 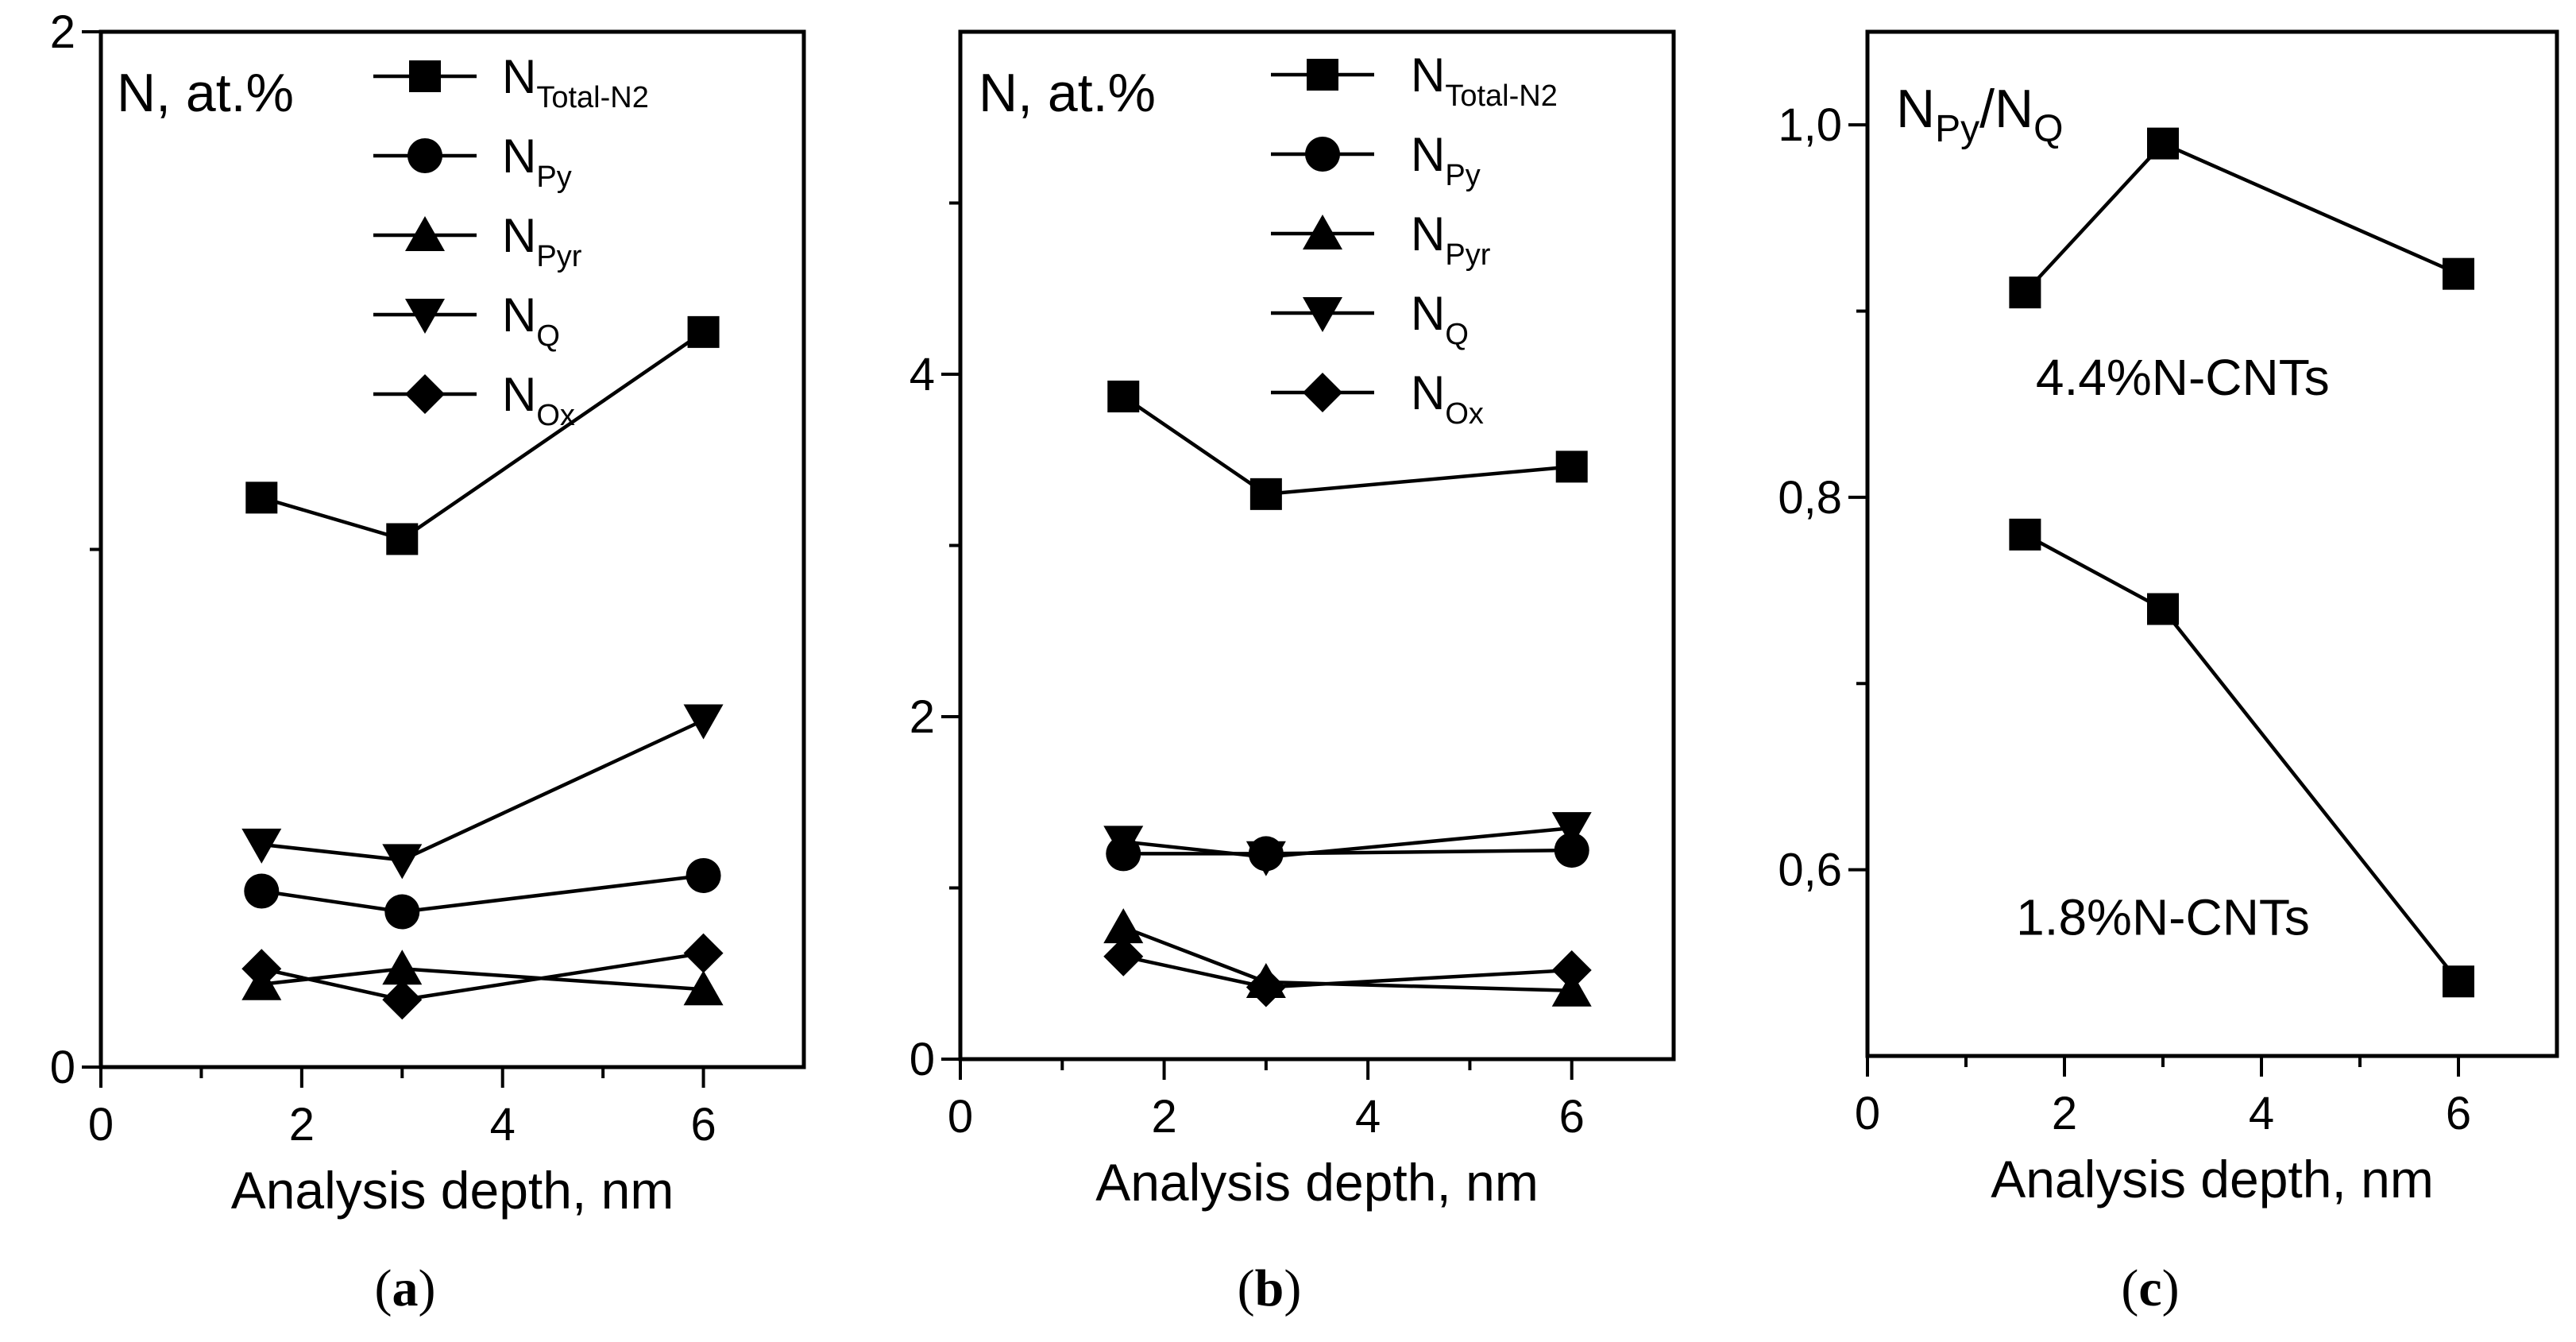 What do you see at coordinates (2150, 1288) in the screenshot?
I see `panel-label: (c)` at bounding box center [2150, 1288].